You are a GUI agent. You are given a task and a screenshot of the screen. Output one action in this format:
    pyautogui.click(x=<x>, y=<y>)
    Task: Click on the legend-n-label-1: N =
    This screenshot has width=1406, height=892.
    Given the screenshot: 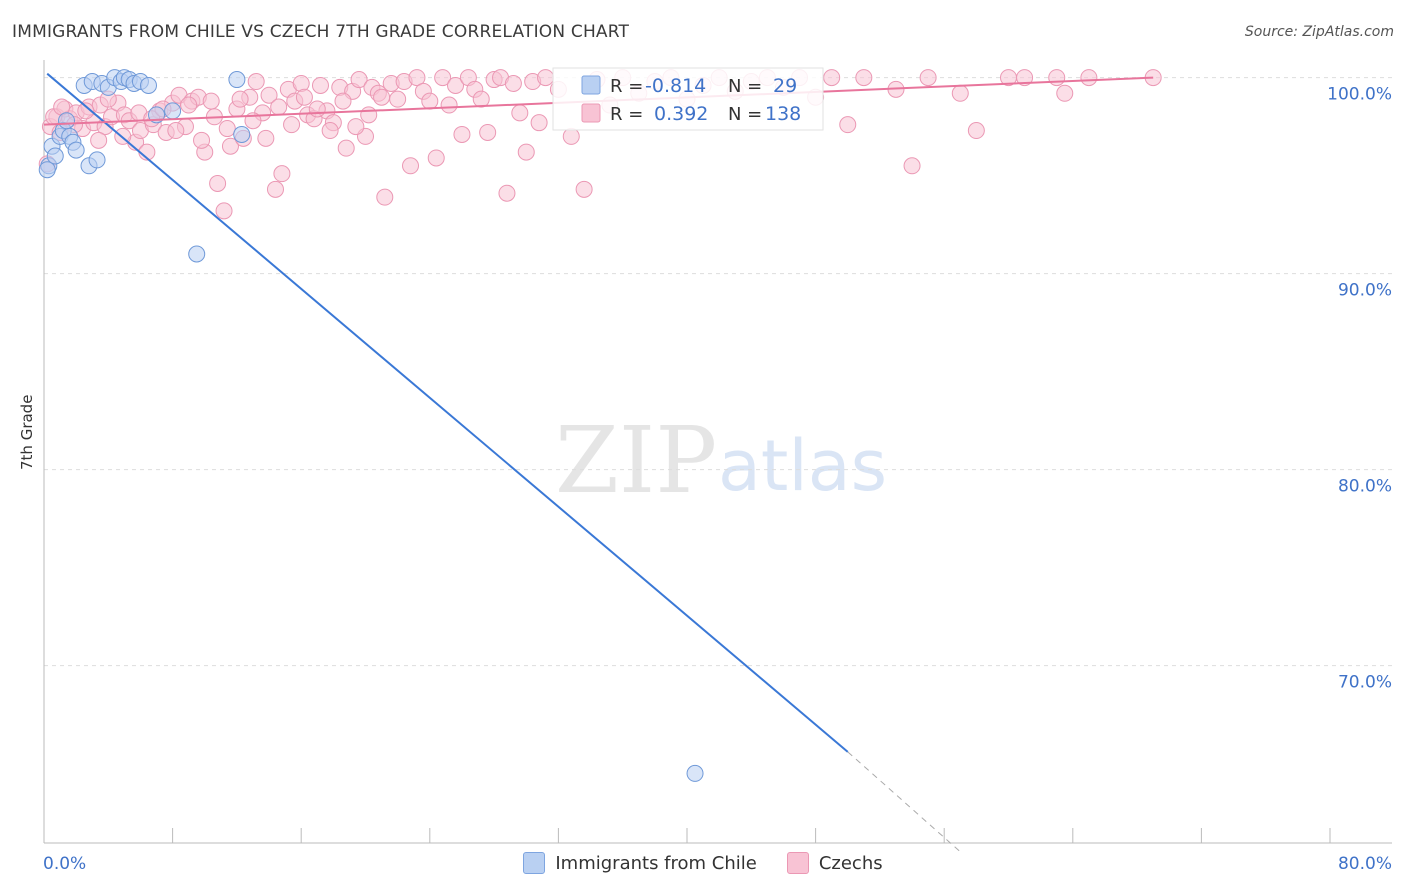 What is the action you would take?
    pyautogui.click(x=745, y=86)
    